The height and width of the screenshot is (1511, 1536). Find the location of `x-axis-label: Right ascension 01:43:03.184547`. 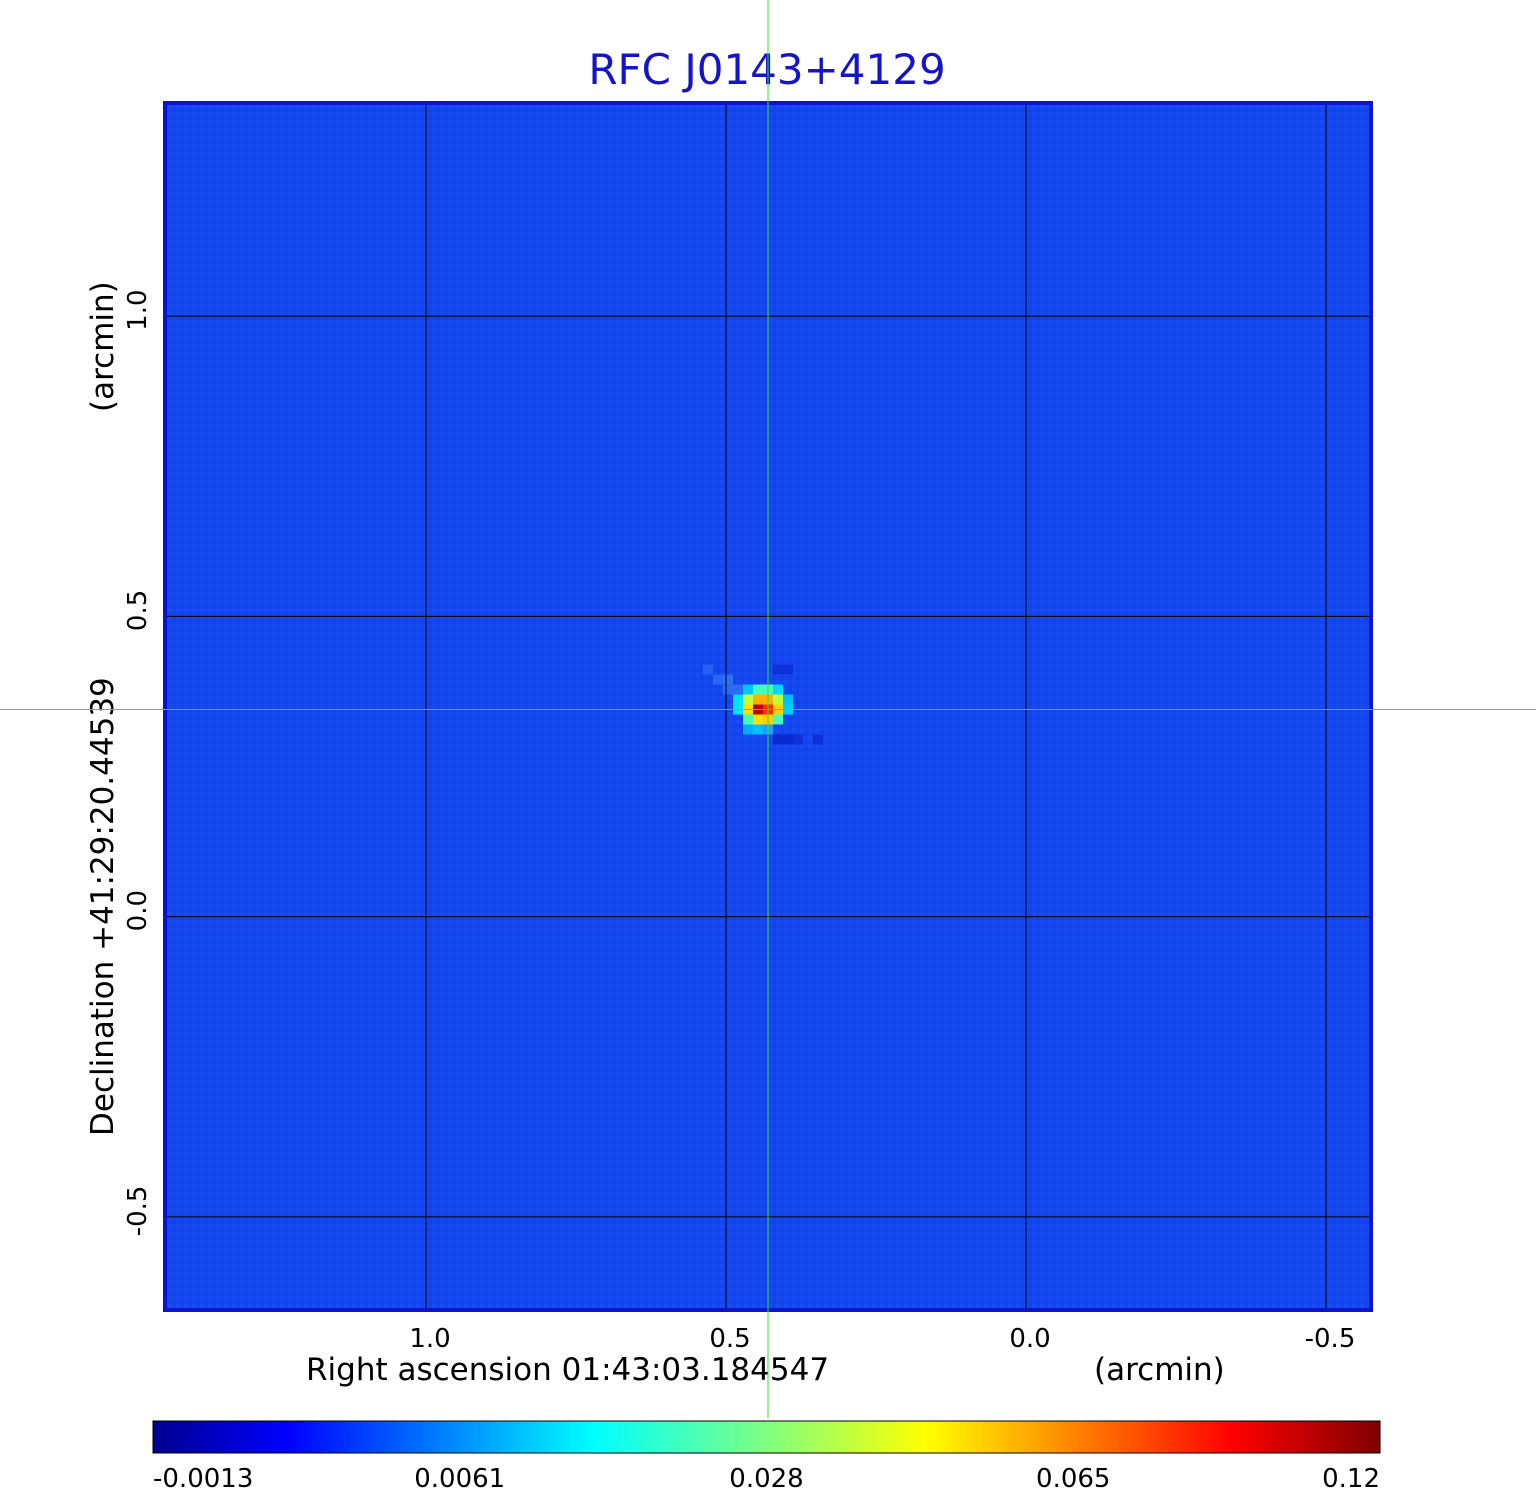

x-axis-label: Right ascension 01:43:03.184547 is located at coordinates (567, 1370).